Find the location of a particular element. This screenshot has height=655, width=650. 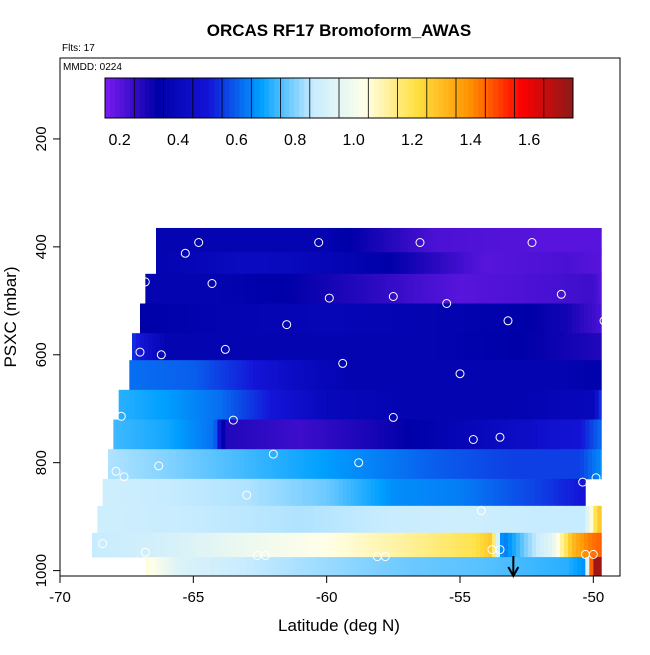

sample-marker is located at coordinates (121, 416).